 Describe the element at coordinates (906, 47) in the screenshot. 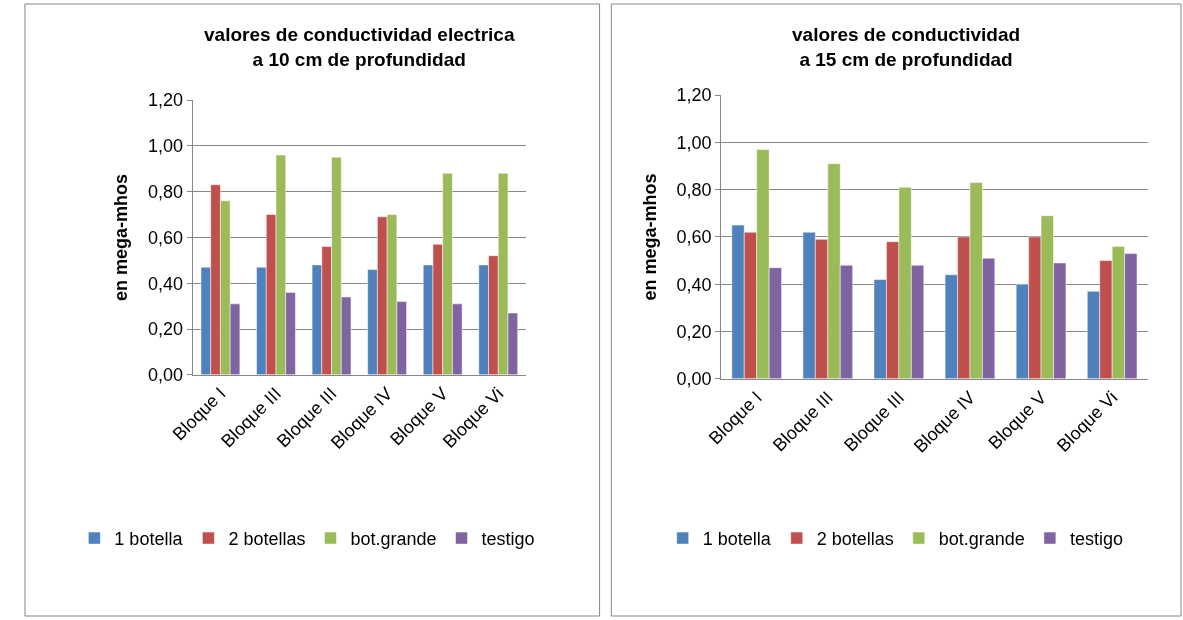

I see `chart-title: valores de conductividad a 15 cm de profundidad` at that location.